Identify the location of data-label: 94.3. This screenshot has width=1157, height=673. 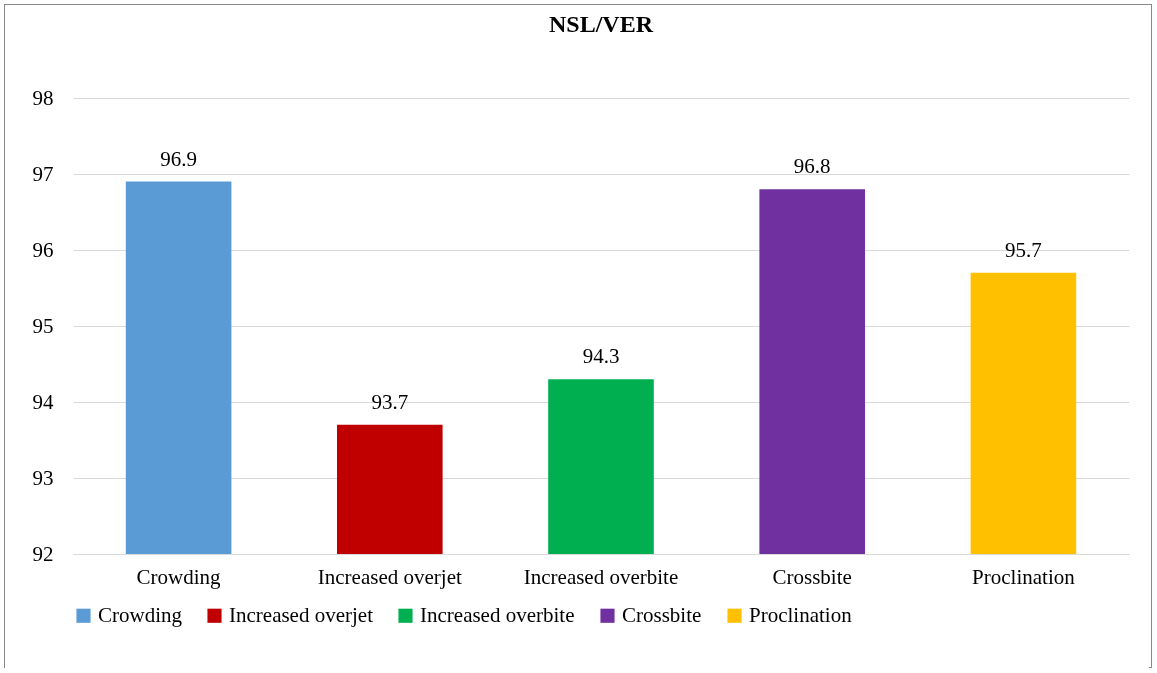
(601, 356).